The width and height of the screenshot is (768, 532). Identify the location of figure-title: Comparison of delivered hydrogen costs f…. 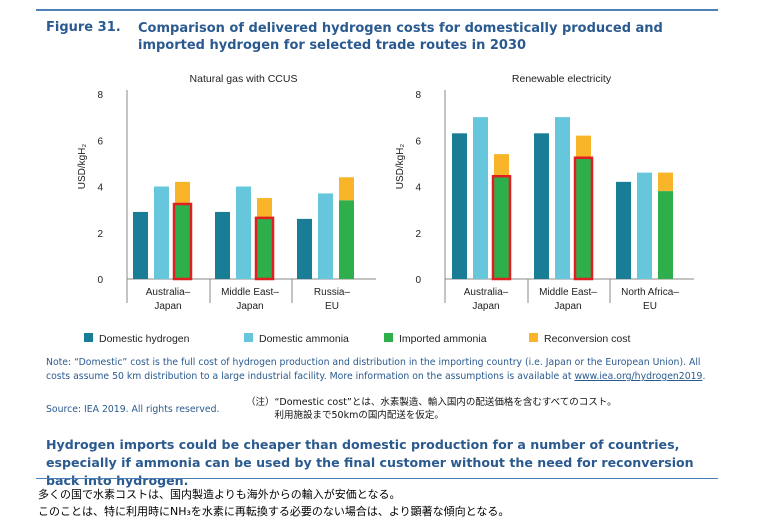
(400, 37).